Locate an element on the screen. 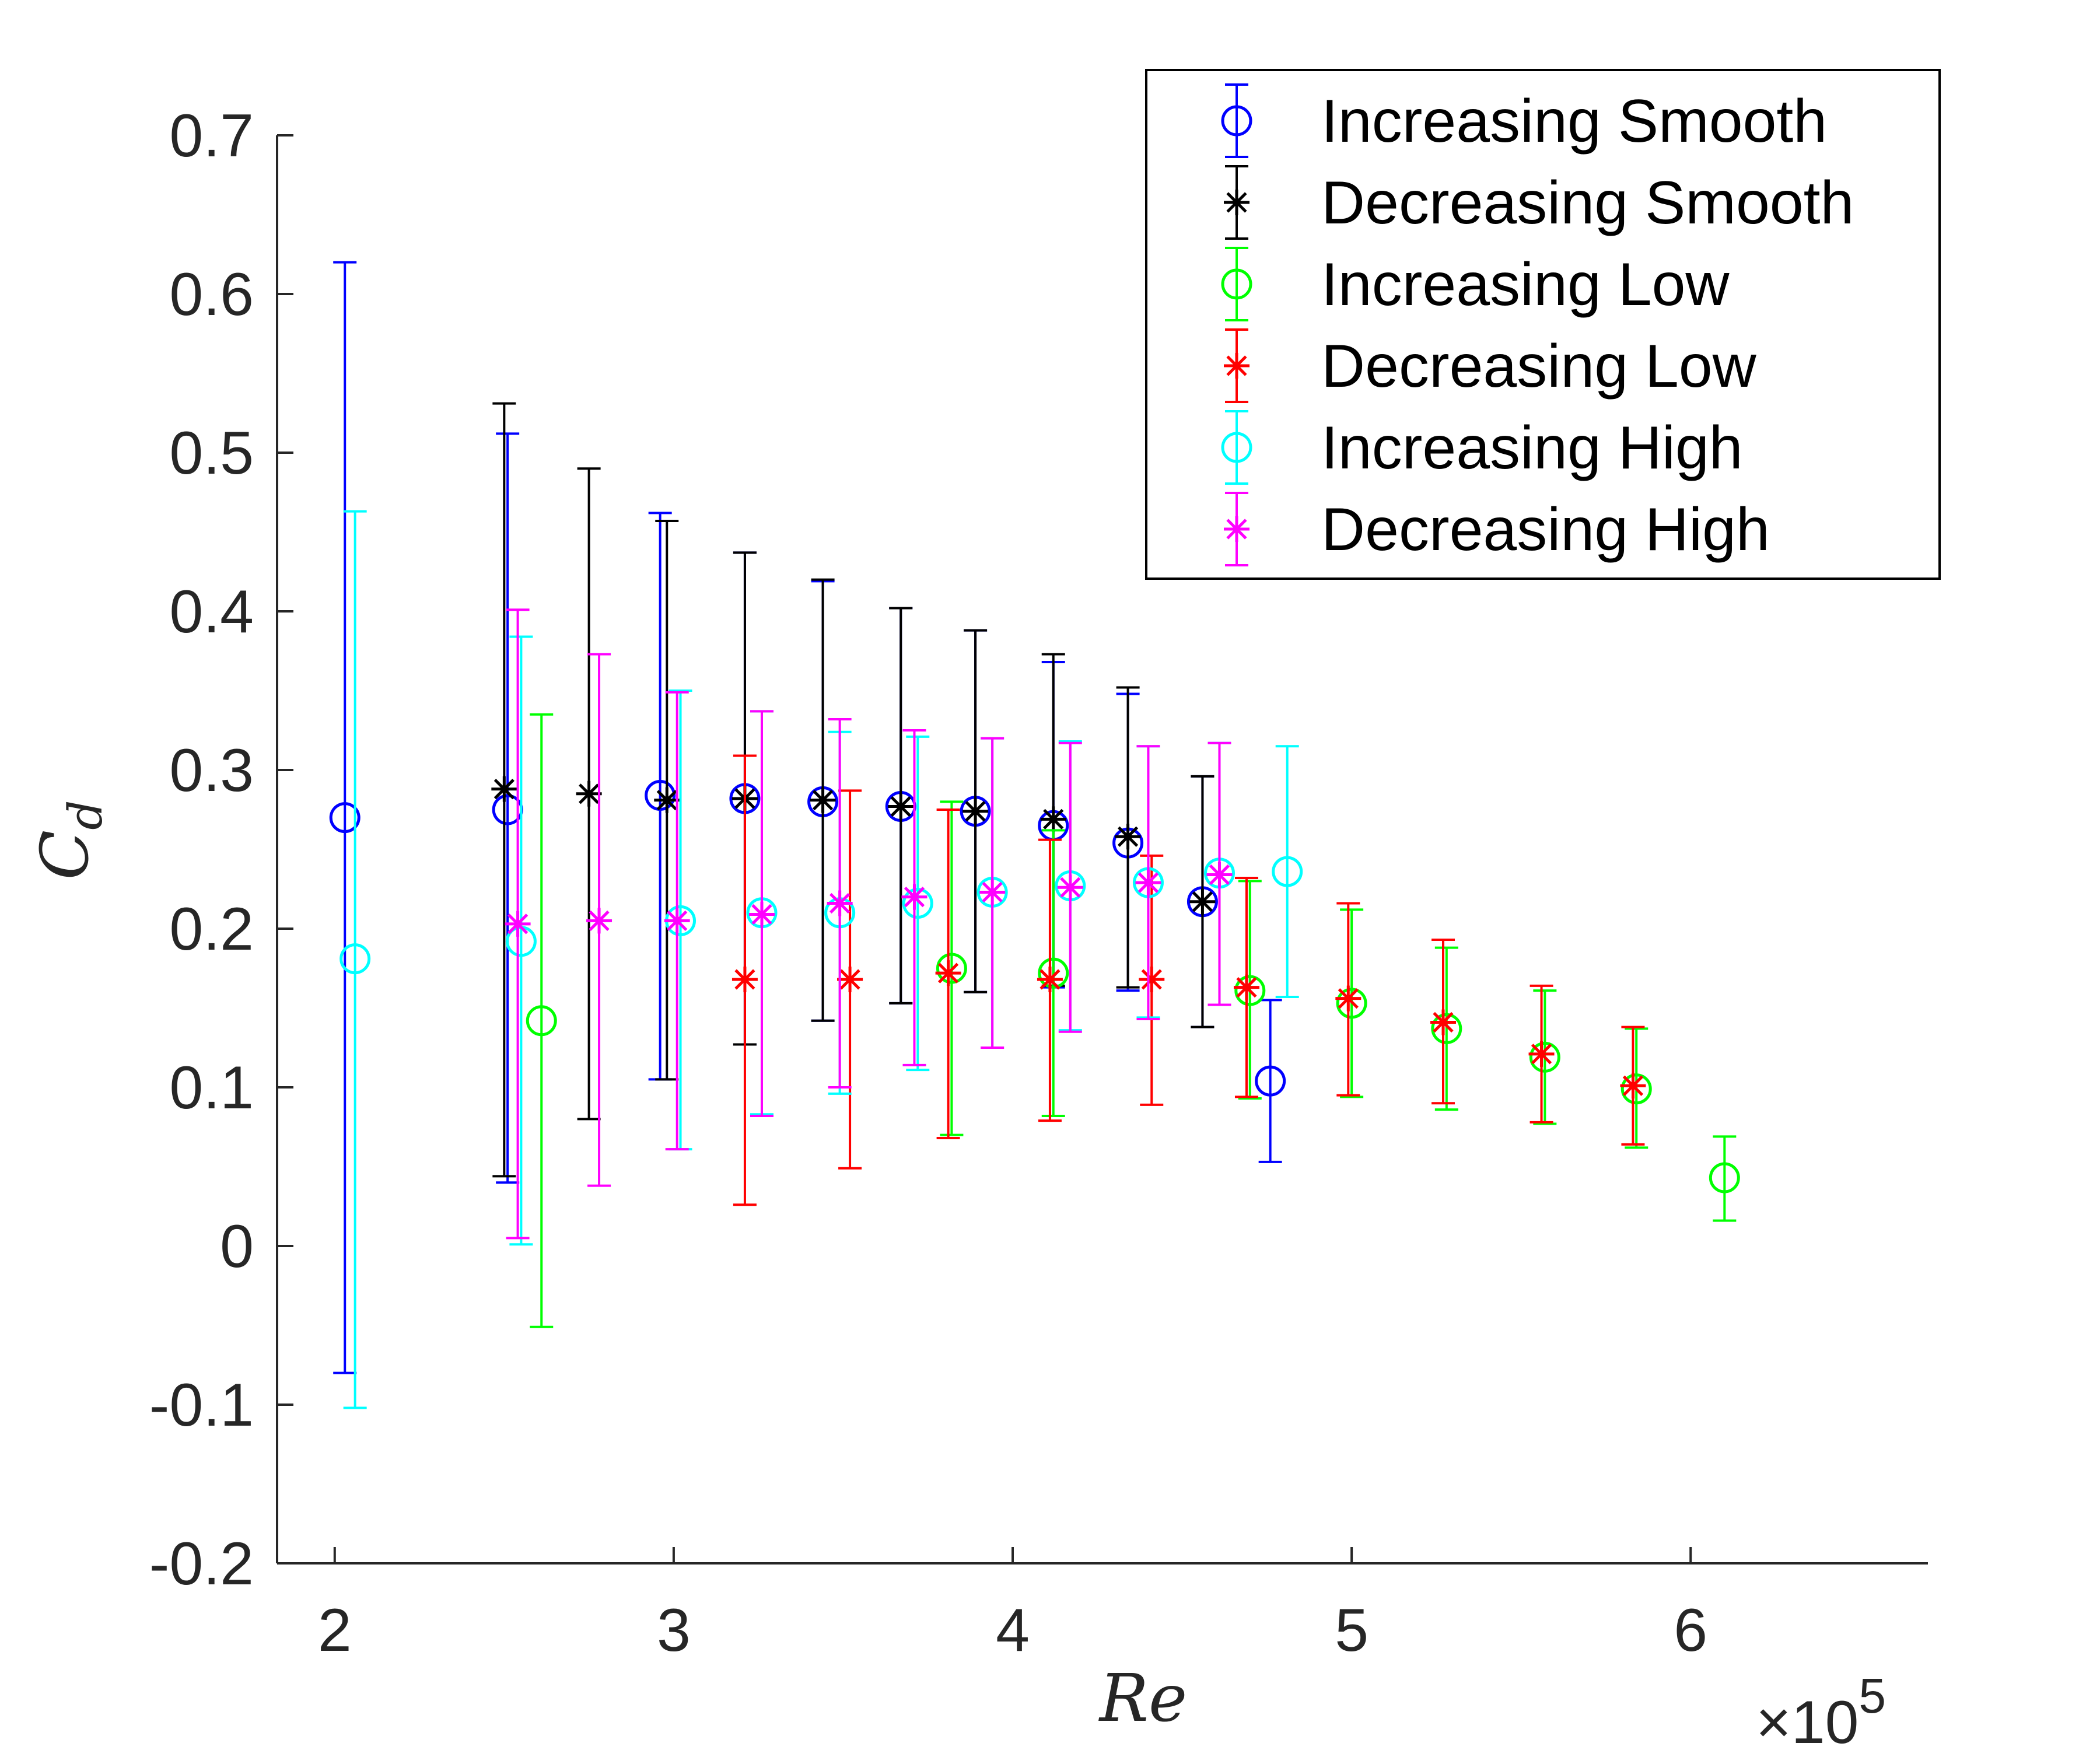 The image size is (2100, 1750). y-tick-label: 0.2 is located at coordinates (211, 929).